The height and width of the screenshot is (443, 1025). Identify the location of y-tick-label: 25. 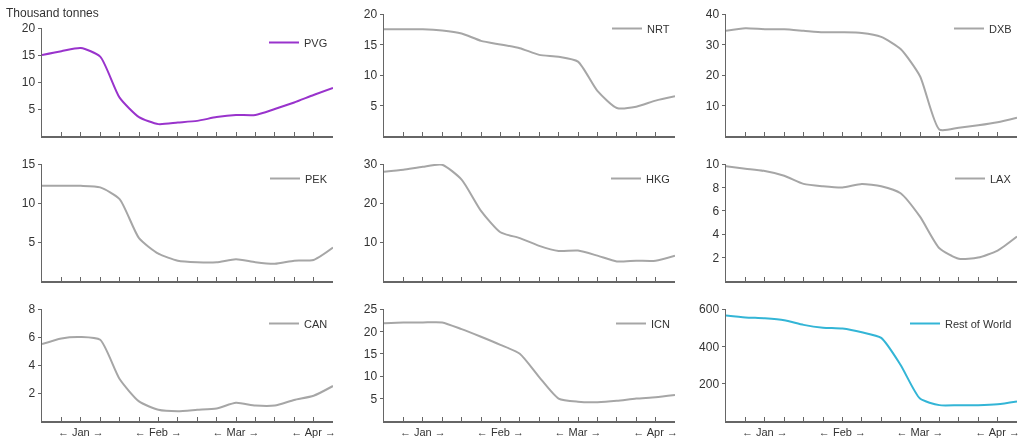
(370, 309).